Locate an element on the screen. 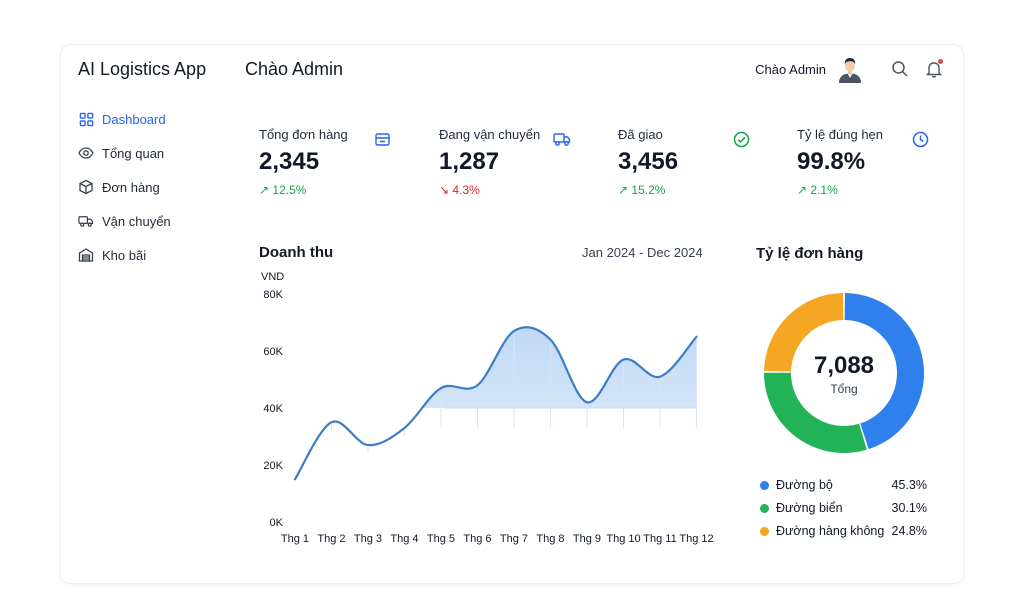 Image resolution: width=1024 pixels, height=600 pixels. revenue-line is located at coordinates (495, 403).